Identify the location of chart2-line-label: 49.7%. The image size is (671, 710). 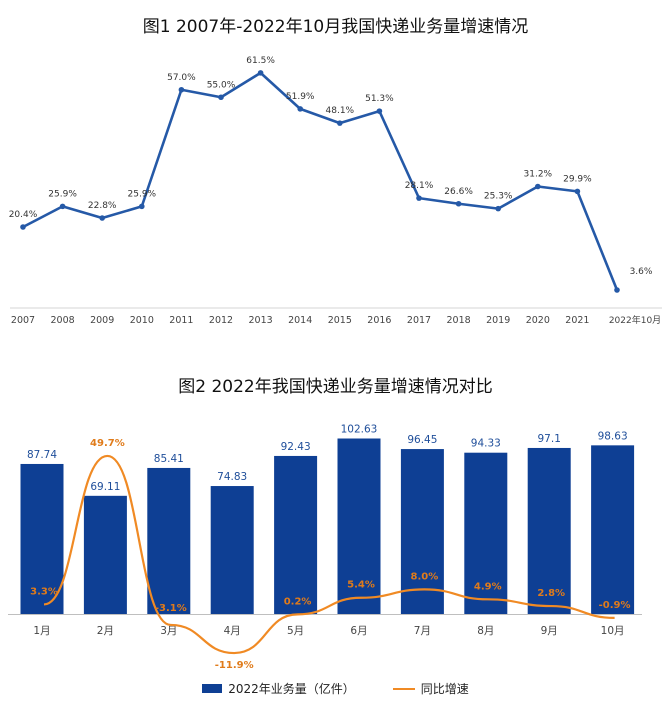
(107, 443).